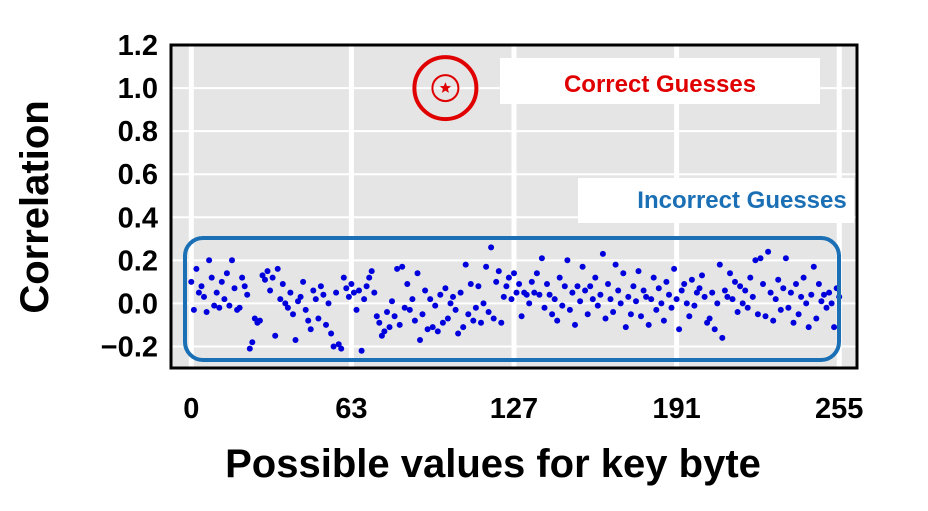  What do you see at coordinates (138, 89) in the screenshot?
I see `y-tick-label: 1.0` at bounding box center [138, 89].